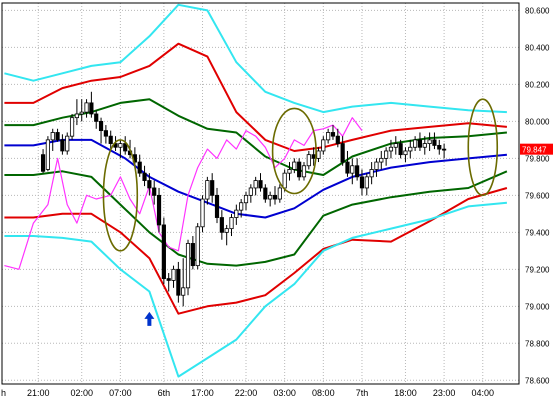 This screenshot has height=400, width=555. What do you see at coordinates (120, 393) in the screenshot?
I see `x-tick-label: 07:00` at bounding box center [120, 393].